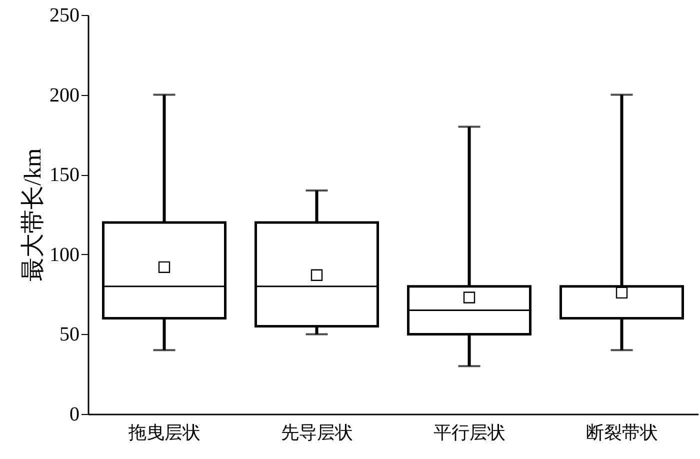  Describe the element at coordinates (65, 255) in the screenshot. I see `y-tick-label: 100` at that location.